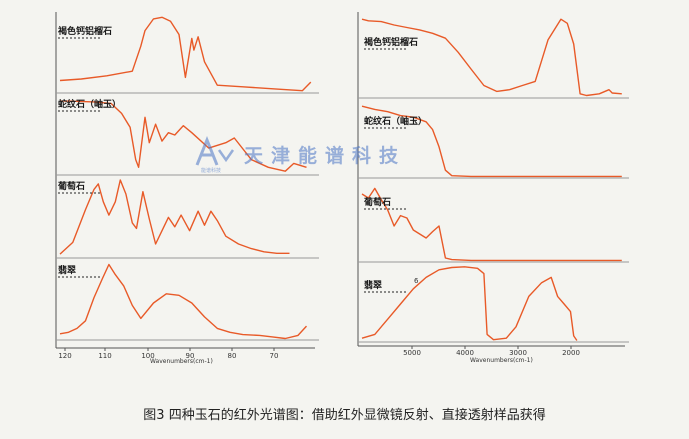 This screenshot has width=689, height=439. Describe the element at coordinates (344, 415) in the screenshot. I see `figure-caption: 图3 四种玉石的红外光谱图：借助红外显微镜反射、直接透射样品获得` at that location.